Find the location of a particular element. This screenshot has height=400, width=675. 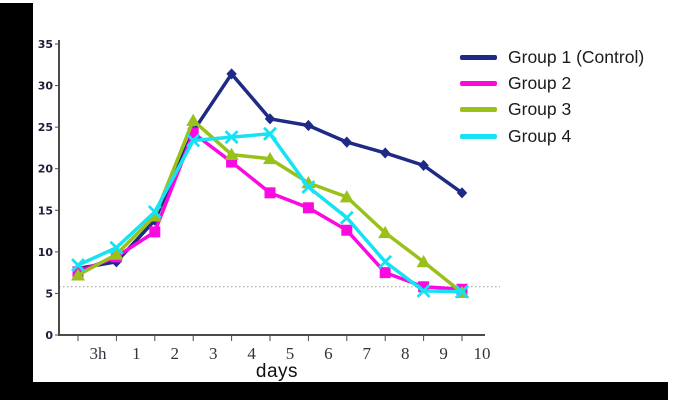

x-tick-label: 7 is located at coordinates (367, 353).